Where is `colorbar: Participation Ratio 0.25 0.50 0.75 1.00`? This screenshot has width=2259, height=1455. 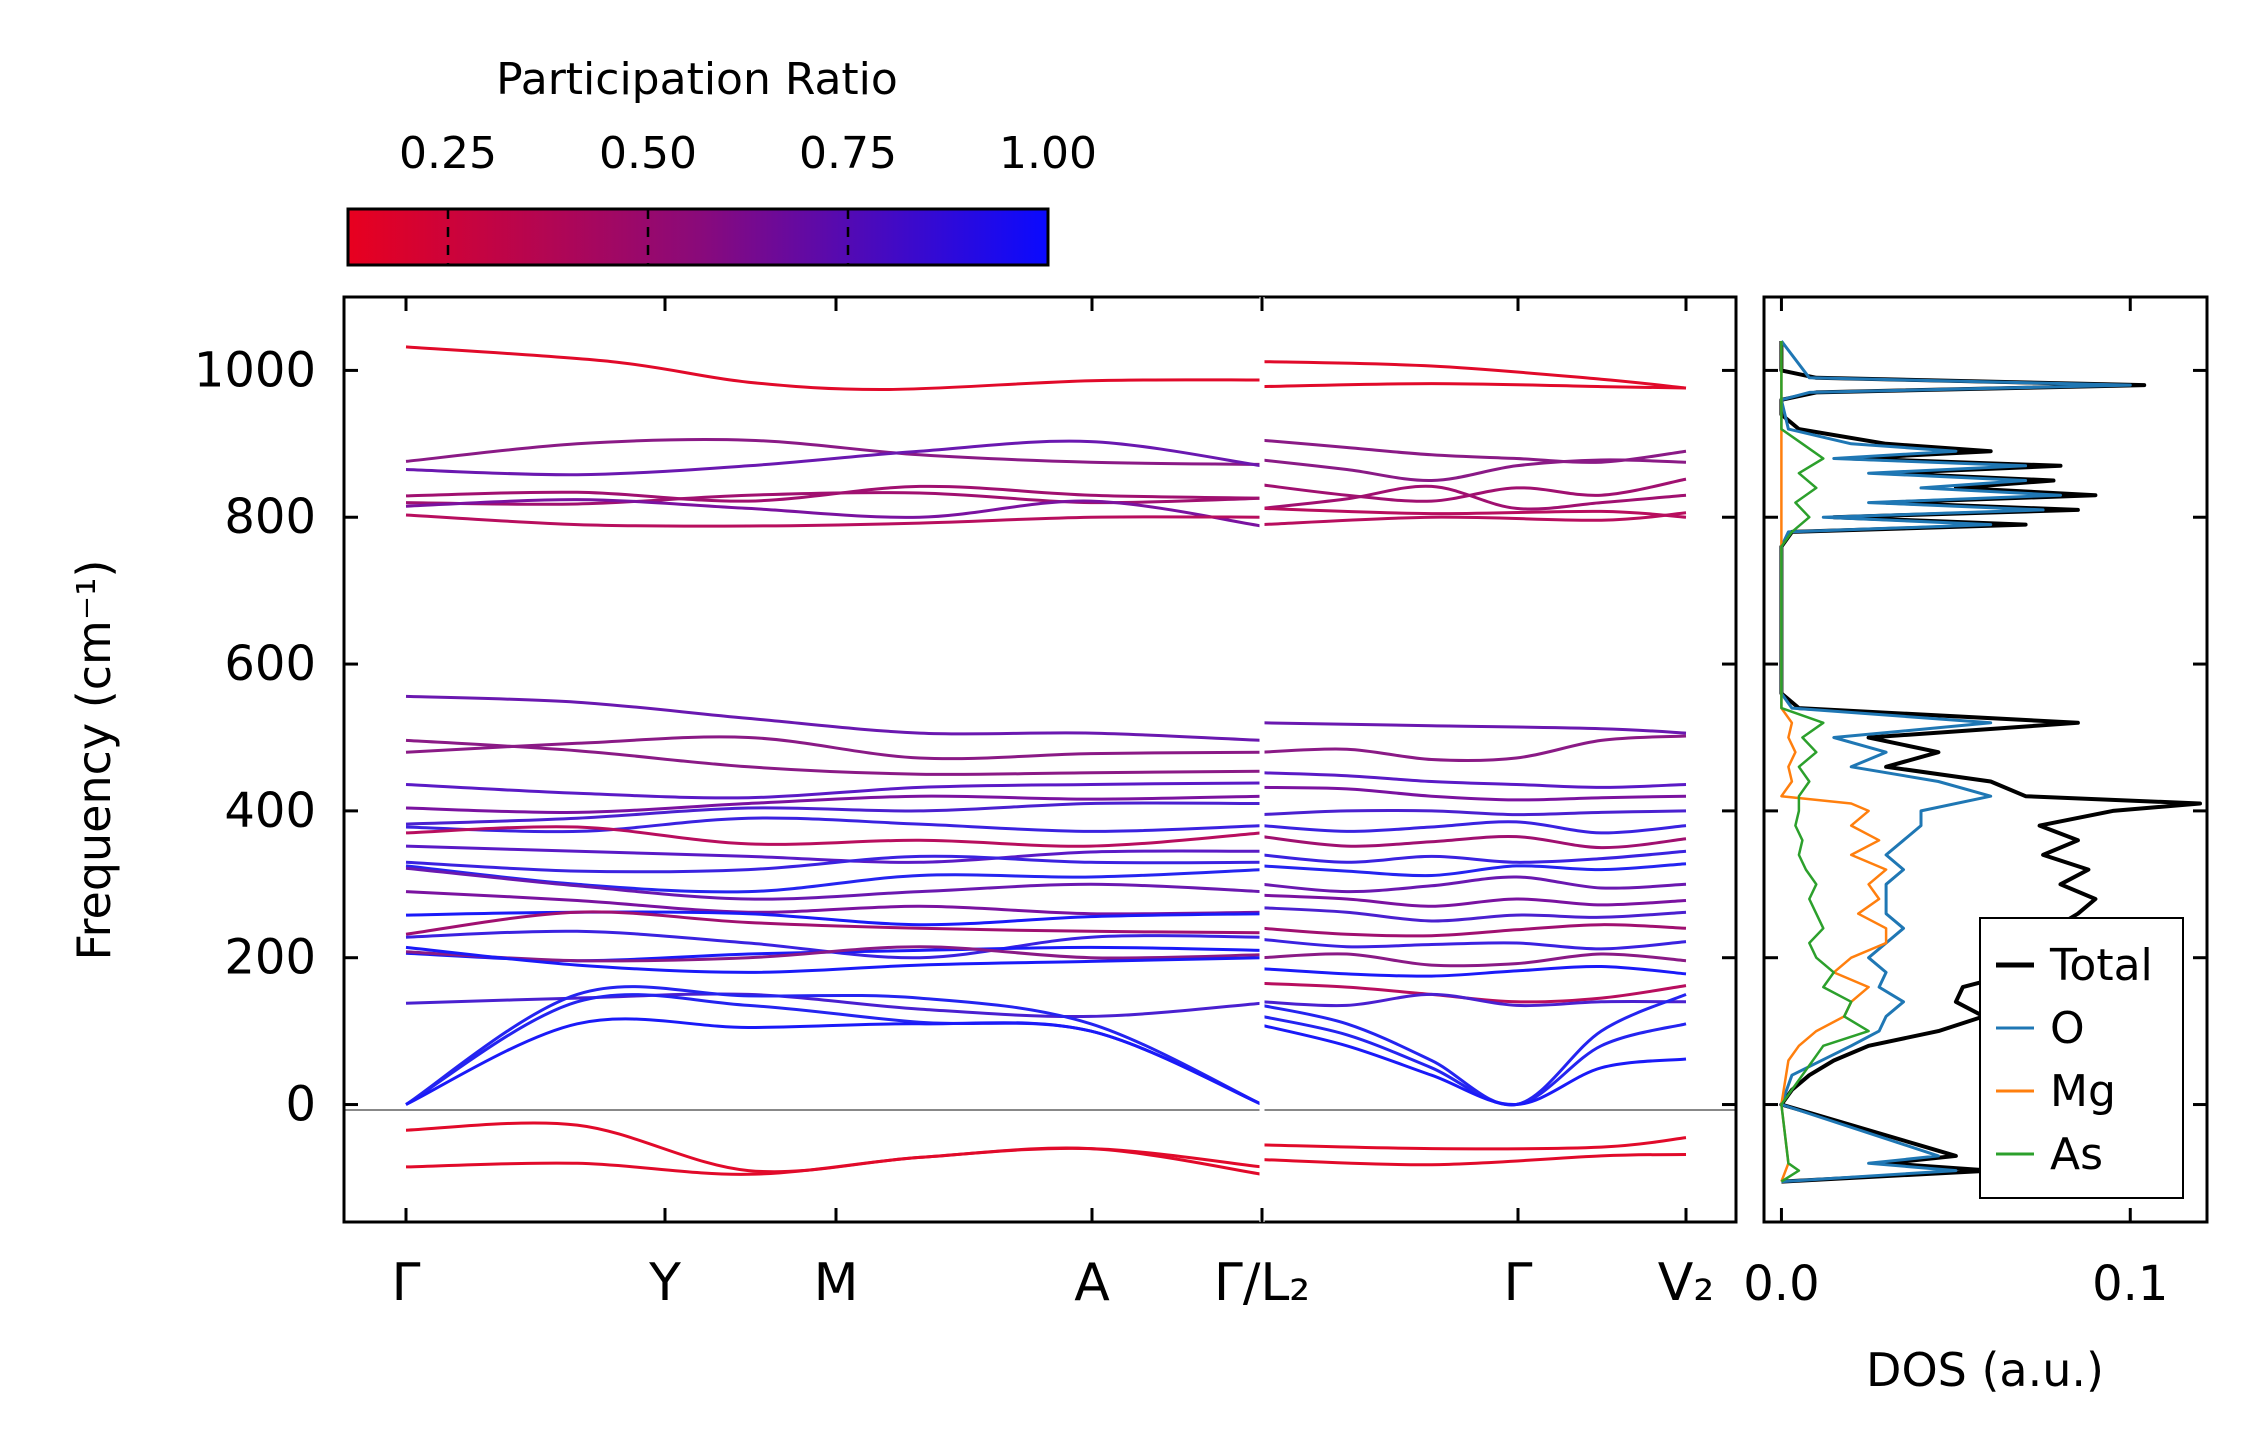
colorbar: Participation Ratio 0.25 0.50 0.75 1.00 is located at coordinates (721, 160).